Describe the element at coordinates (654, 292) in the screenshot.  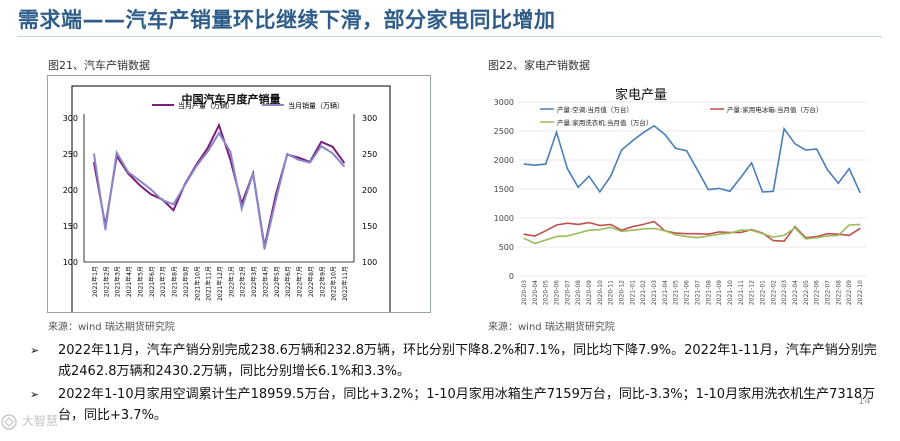
I see `appliance-x-tick-label: 2021-03` at that location.